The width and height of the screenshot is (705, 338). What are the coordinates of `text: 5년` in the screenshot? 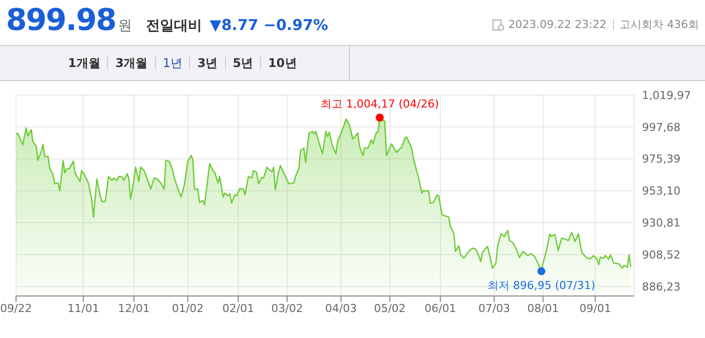 It's located at (243, 63).